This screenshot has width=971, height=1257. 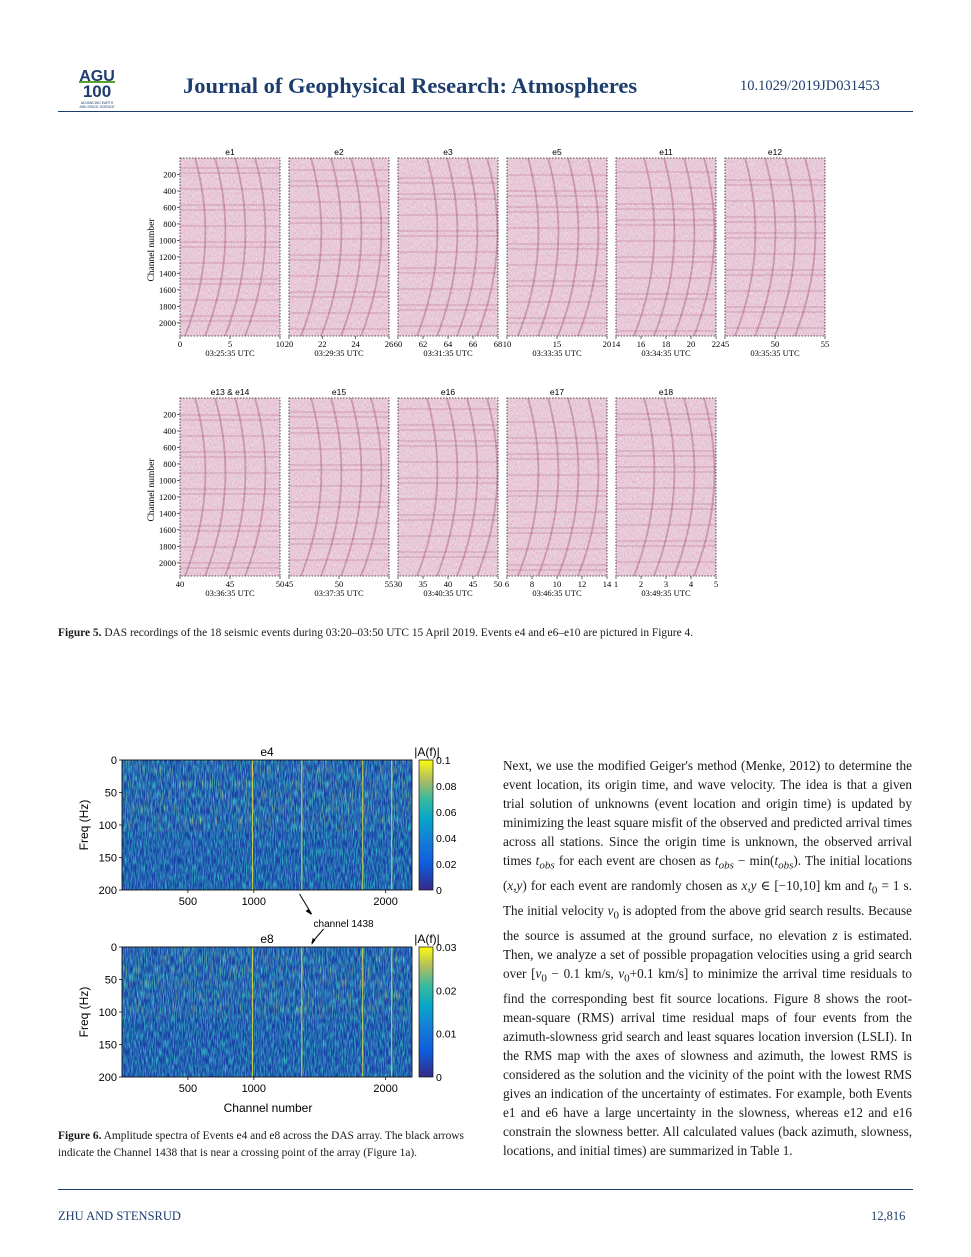 I want to click on svg-text: ADVANCING EARTH, so click(x=97, y=103).